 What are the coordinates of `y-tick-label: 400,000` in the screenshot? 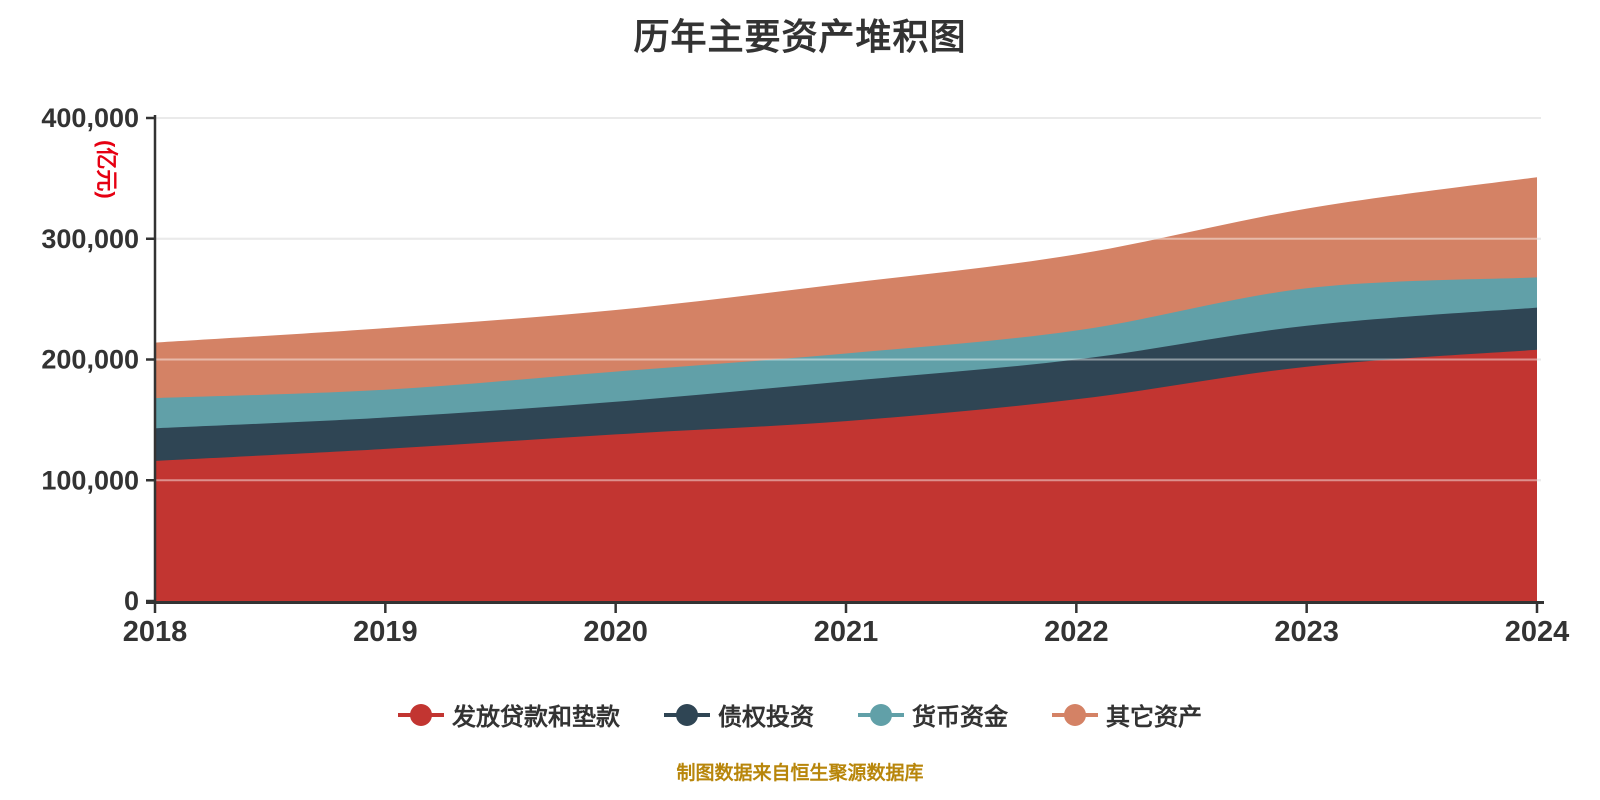 It's located at (90, 118).